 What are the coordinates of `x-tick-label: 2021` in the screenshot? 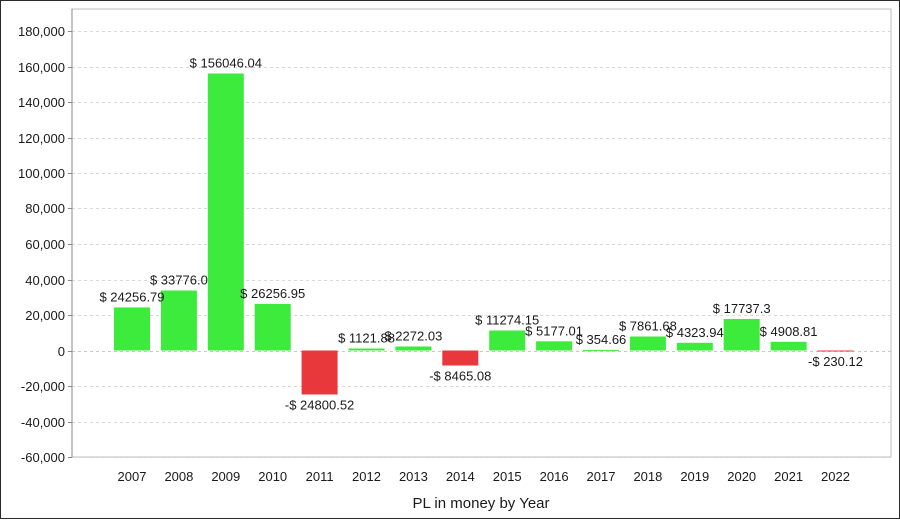 It's located at (788, 476).